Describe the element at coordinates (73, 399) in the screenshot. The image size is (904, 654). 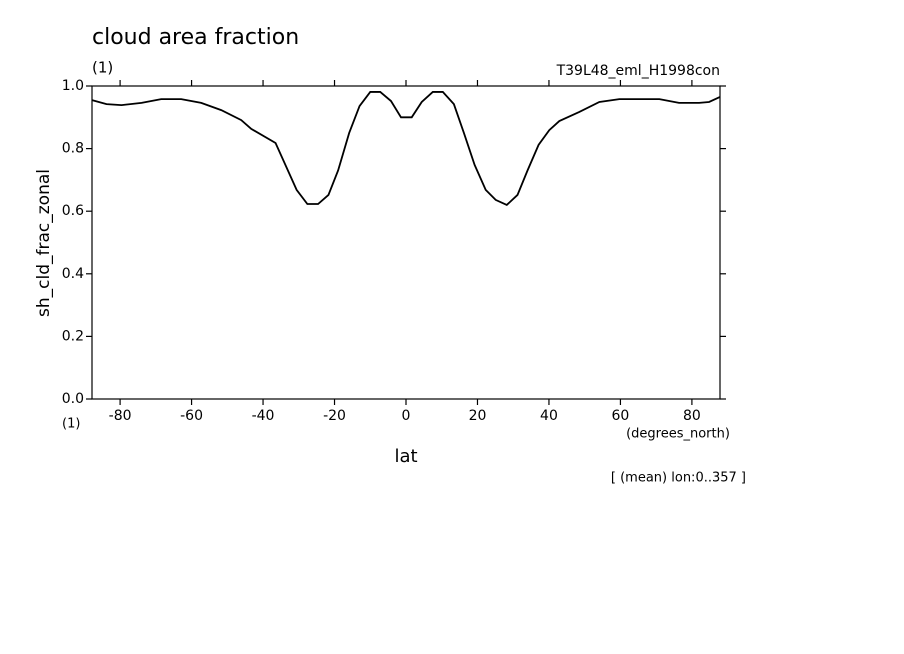
I see `y-tick-label: 0.0` at that location.